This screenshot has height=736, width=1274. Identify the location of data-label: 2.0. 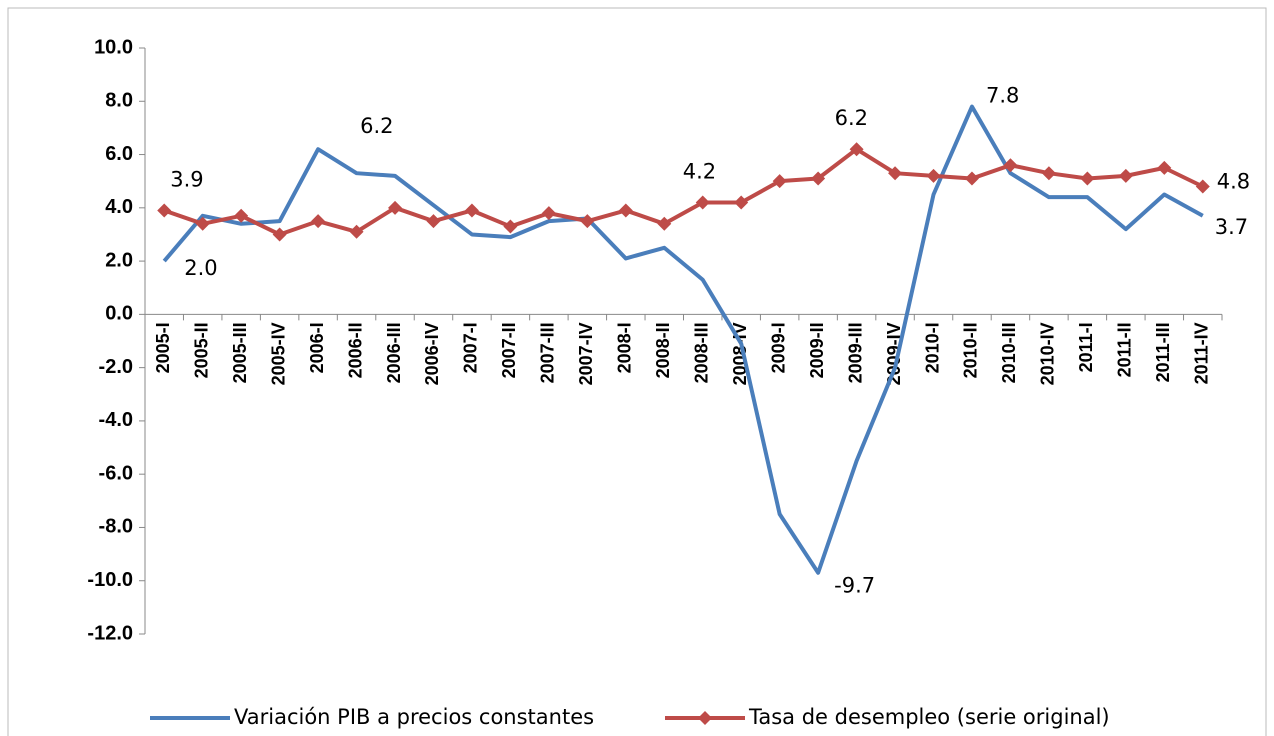
(200, 268).